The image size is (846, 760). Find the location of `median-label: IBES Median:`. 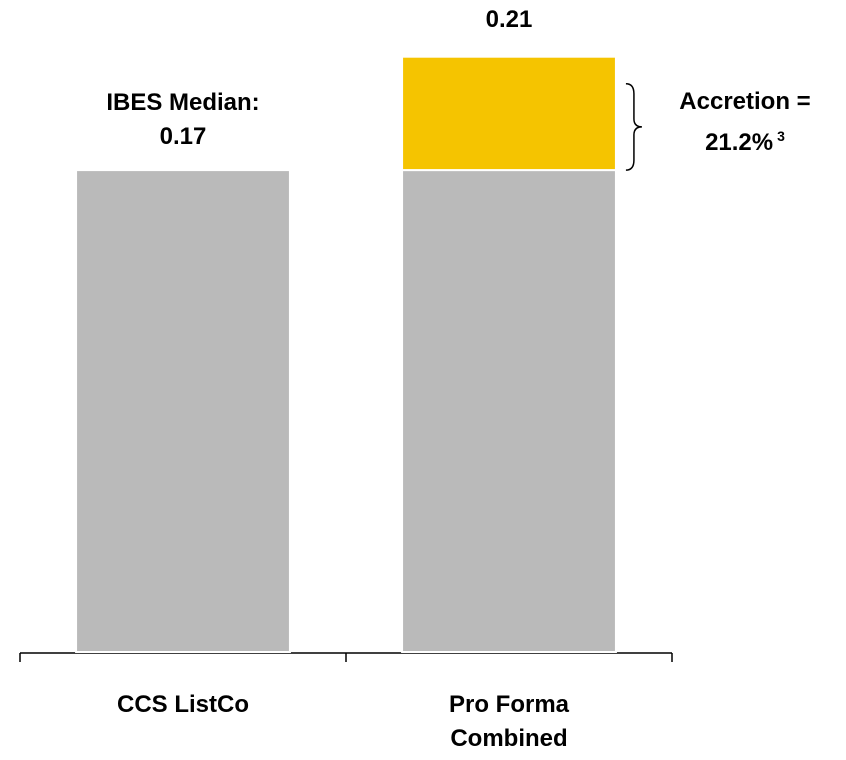

median-label: IBES Median: is located at coordinates (183, 103).